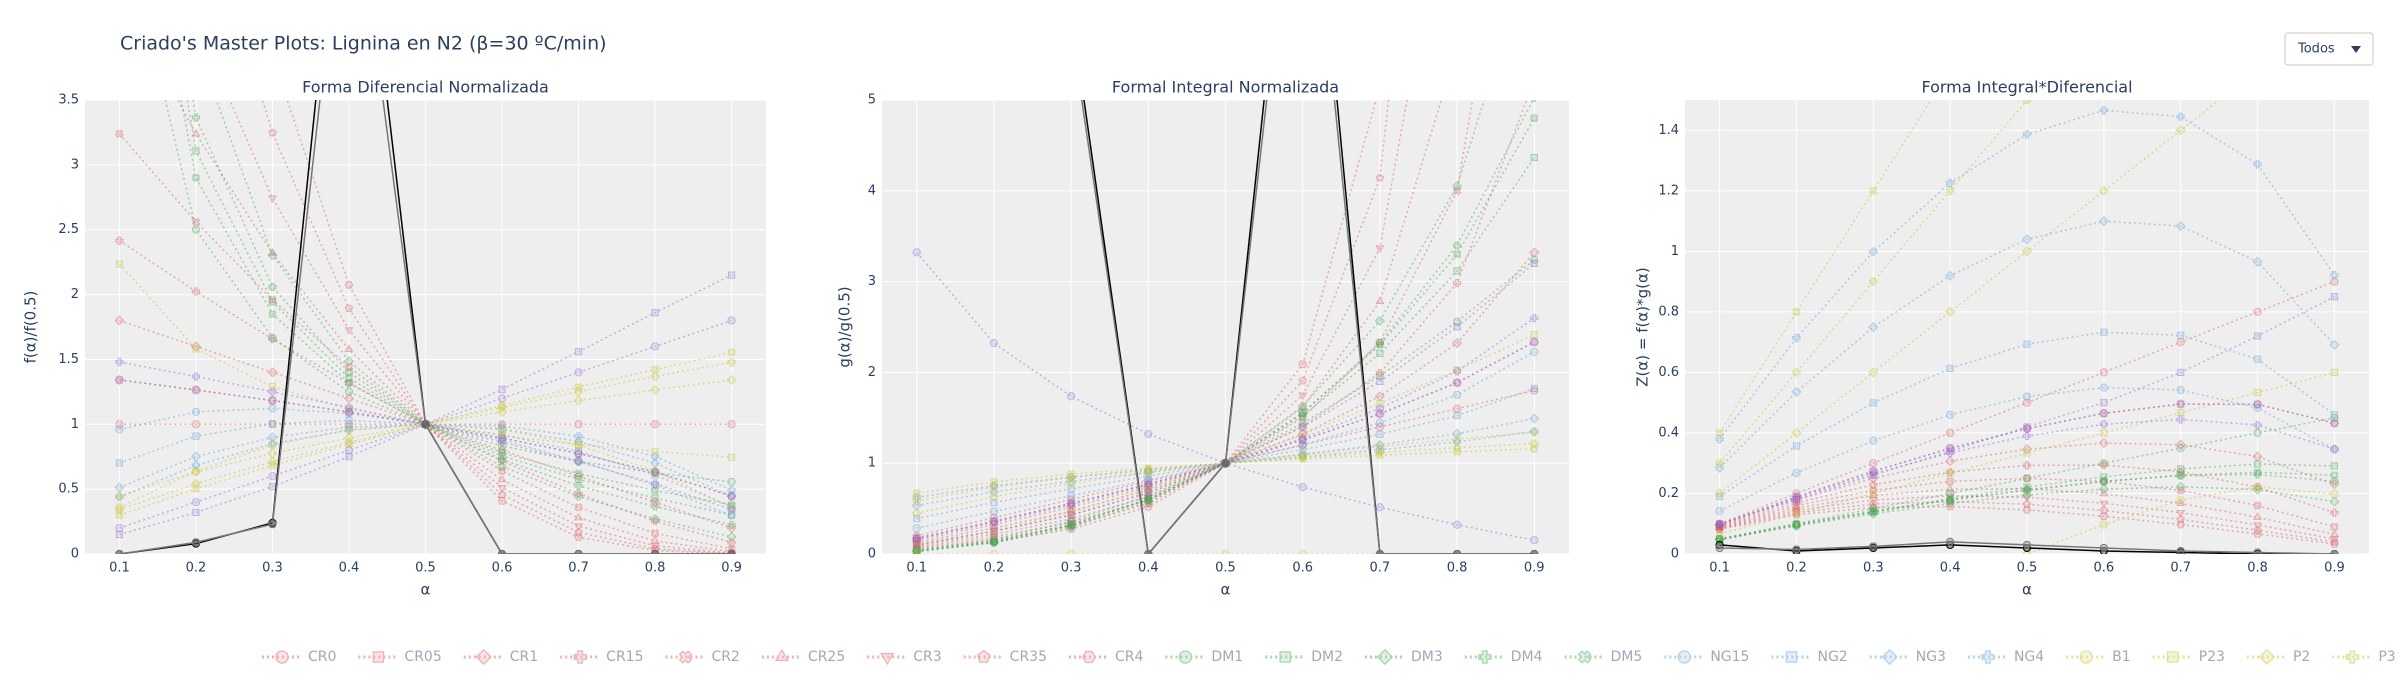 This screenshot has height=700, width=2400. I want to click on y-axis-title: Z(α) = f(α)*g(α), so click(1643, 326).